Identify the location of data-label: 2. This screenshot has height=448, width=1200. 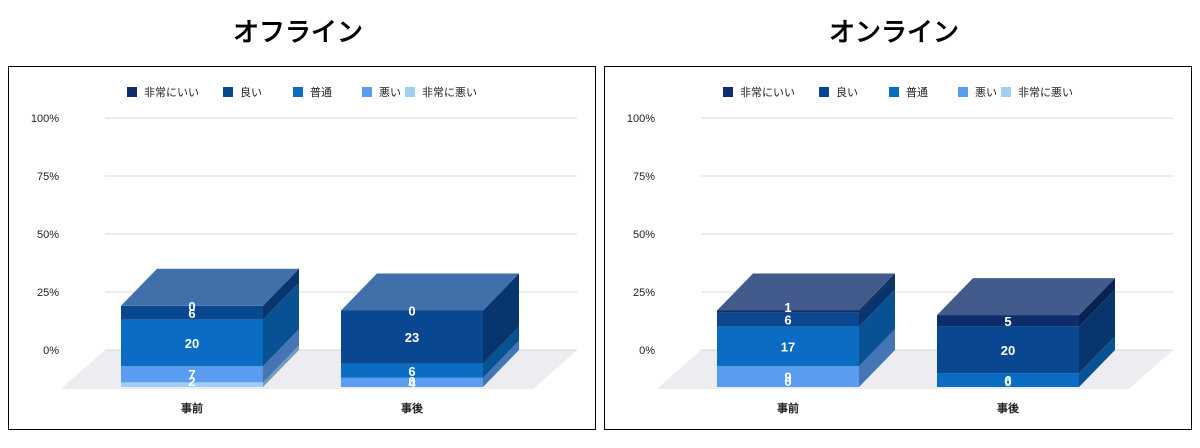
(191, 381).